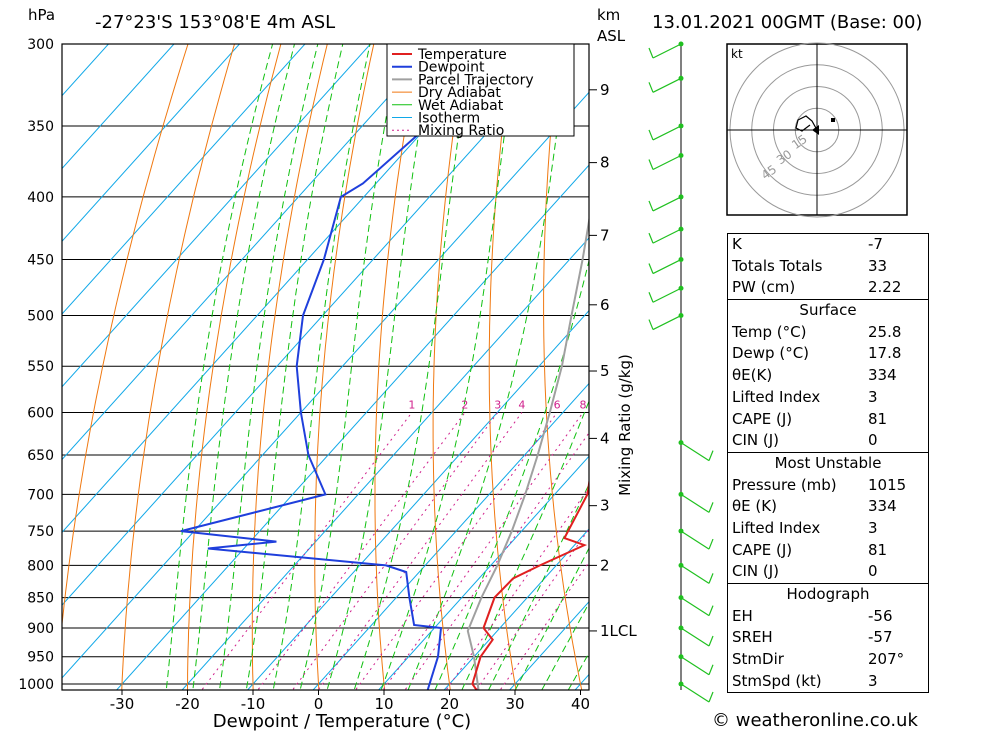 This screenshot has height=733, width=1000. What do you see at coordinates (828, 682) in the screenshot?
I see `indices-row: StmSpd (kt) 3` at bounding box center [828, 682].